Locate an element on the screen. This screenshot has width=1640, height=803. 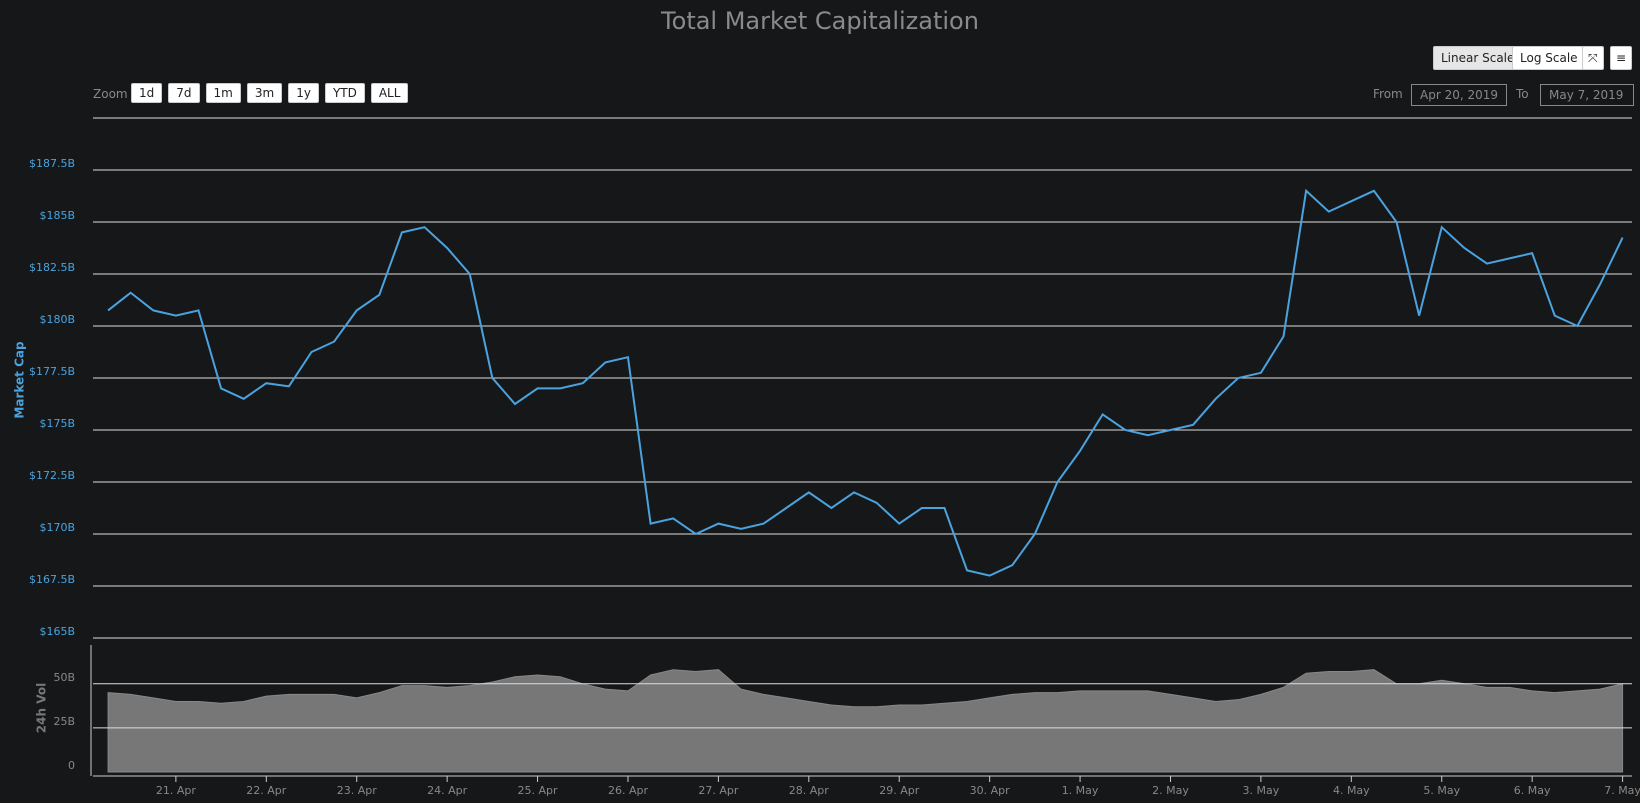
x-tick-label: 26. Apr is located at coordinates (628, 790).